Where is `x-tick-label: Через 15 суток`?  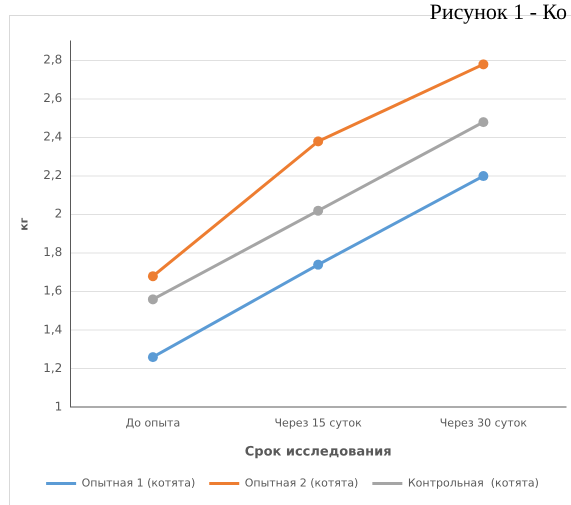 x-tick-label: Через 15 суток is located at coordinates (318, 423).